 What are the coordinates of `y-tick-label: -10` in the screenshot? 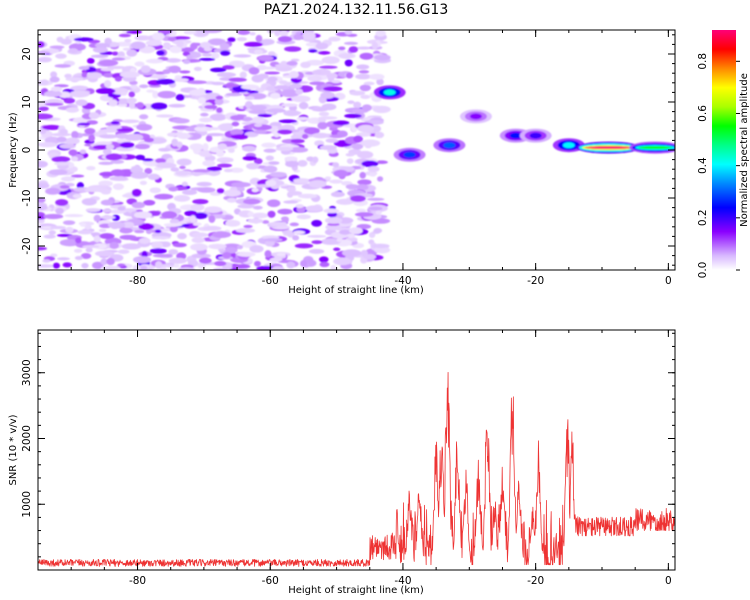 It's located at (27, 197).